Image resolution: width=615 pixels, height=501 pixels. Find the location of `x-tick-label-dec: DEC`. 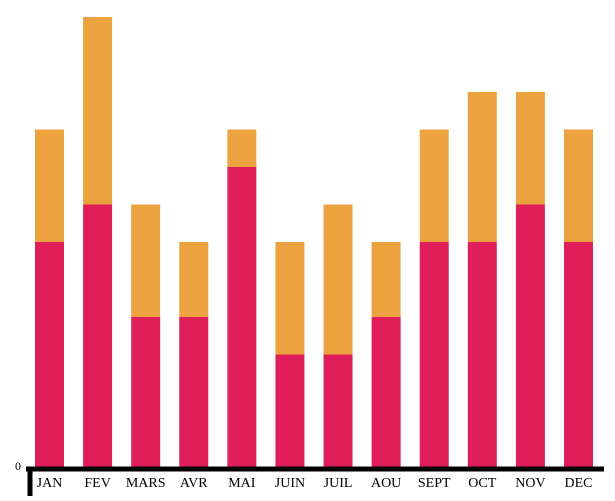

x-tick-label-dec: DEC is located at coordinates (578, 483).